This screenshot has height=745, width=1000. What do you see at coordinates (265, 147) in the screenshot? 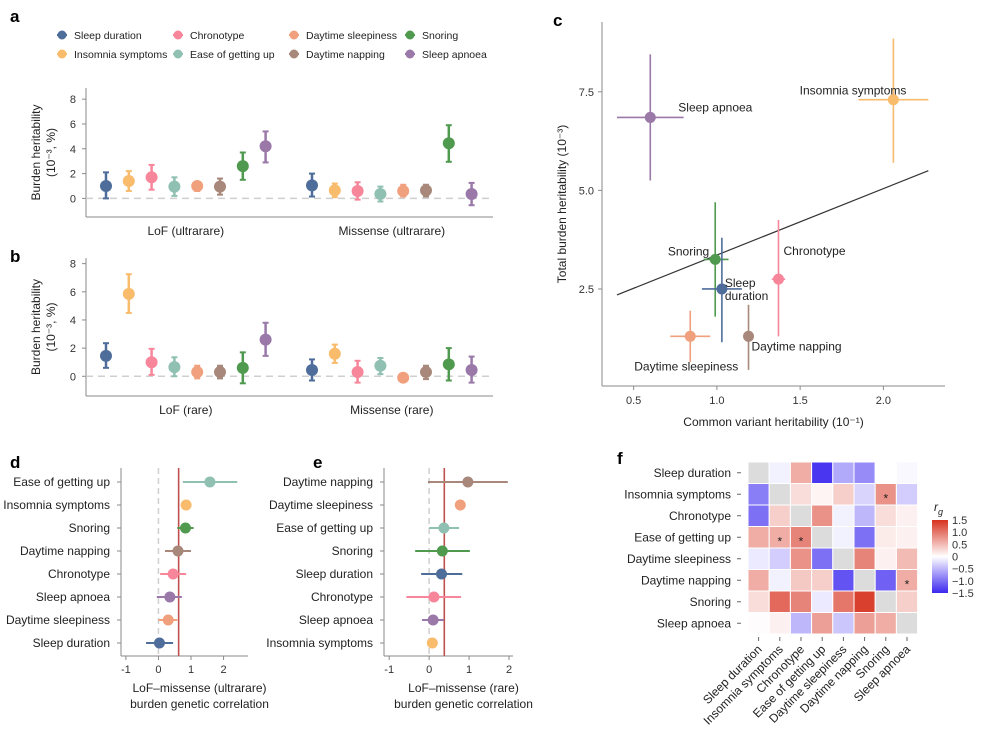
I see `point-sleep-apnoea` at bounding box center [265, 147].